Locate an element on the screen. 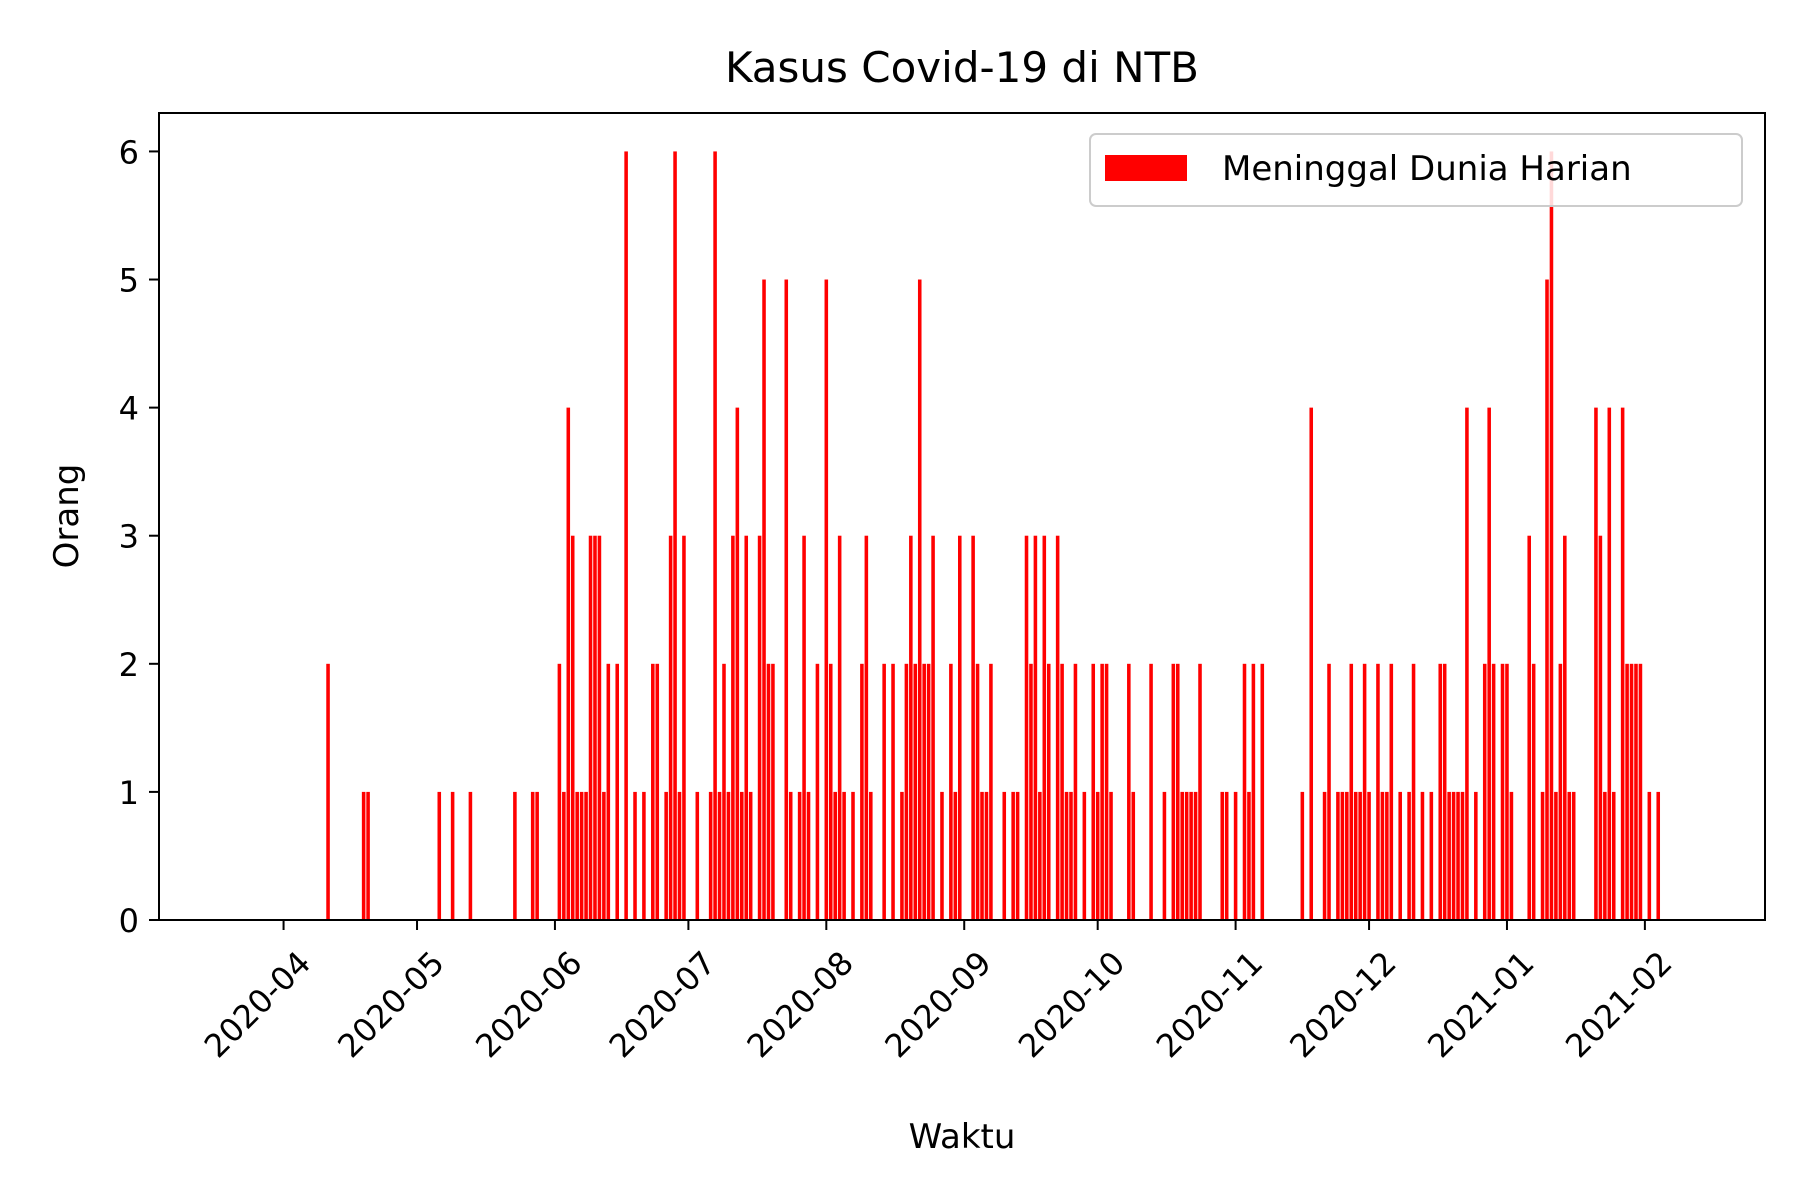 This screenshot has width=1800, height=1200. y-tick-label-4: 4 is located at coordinates (129, 409).